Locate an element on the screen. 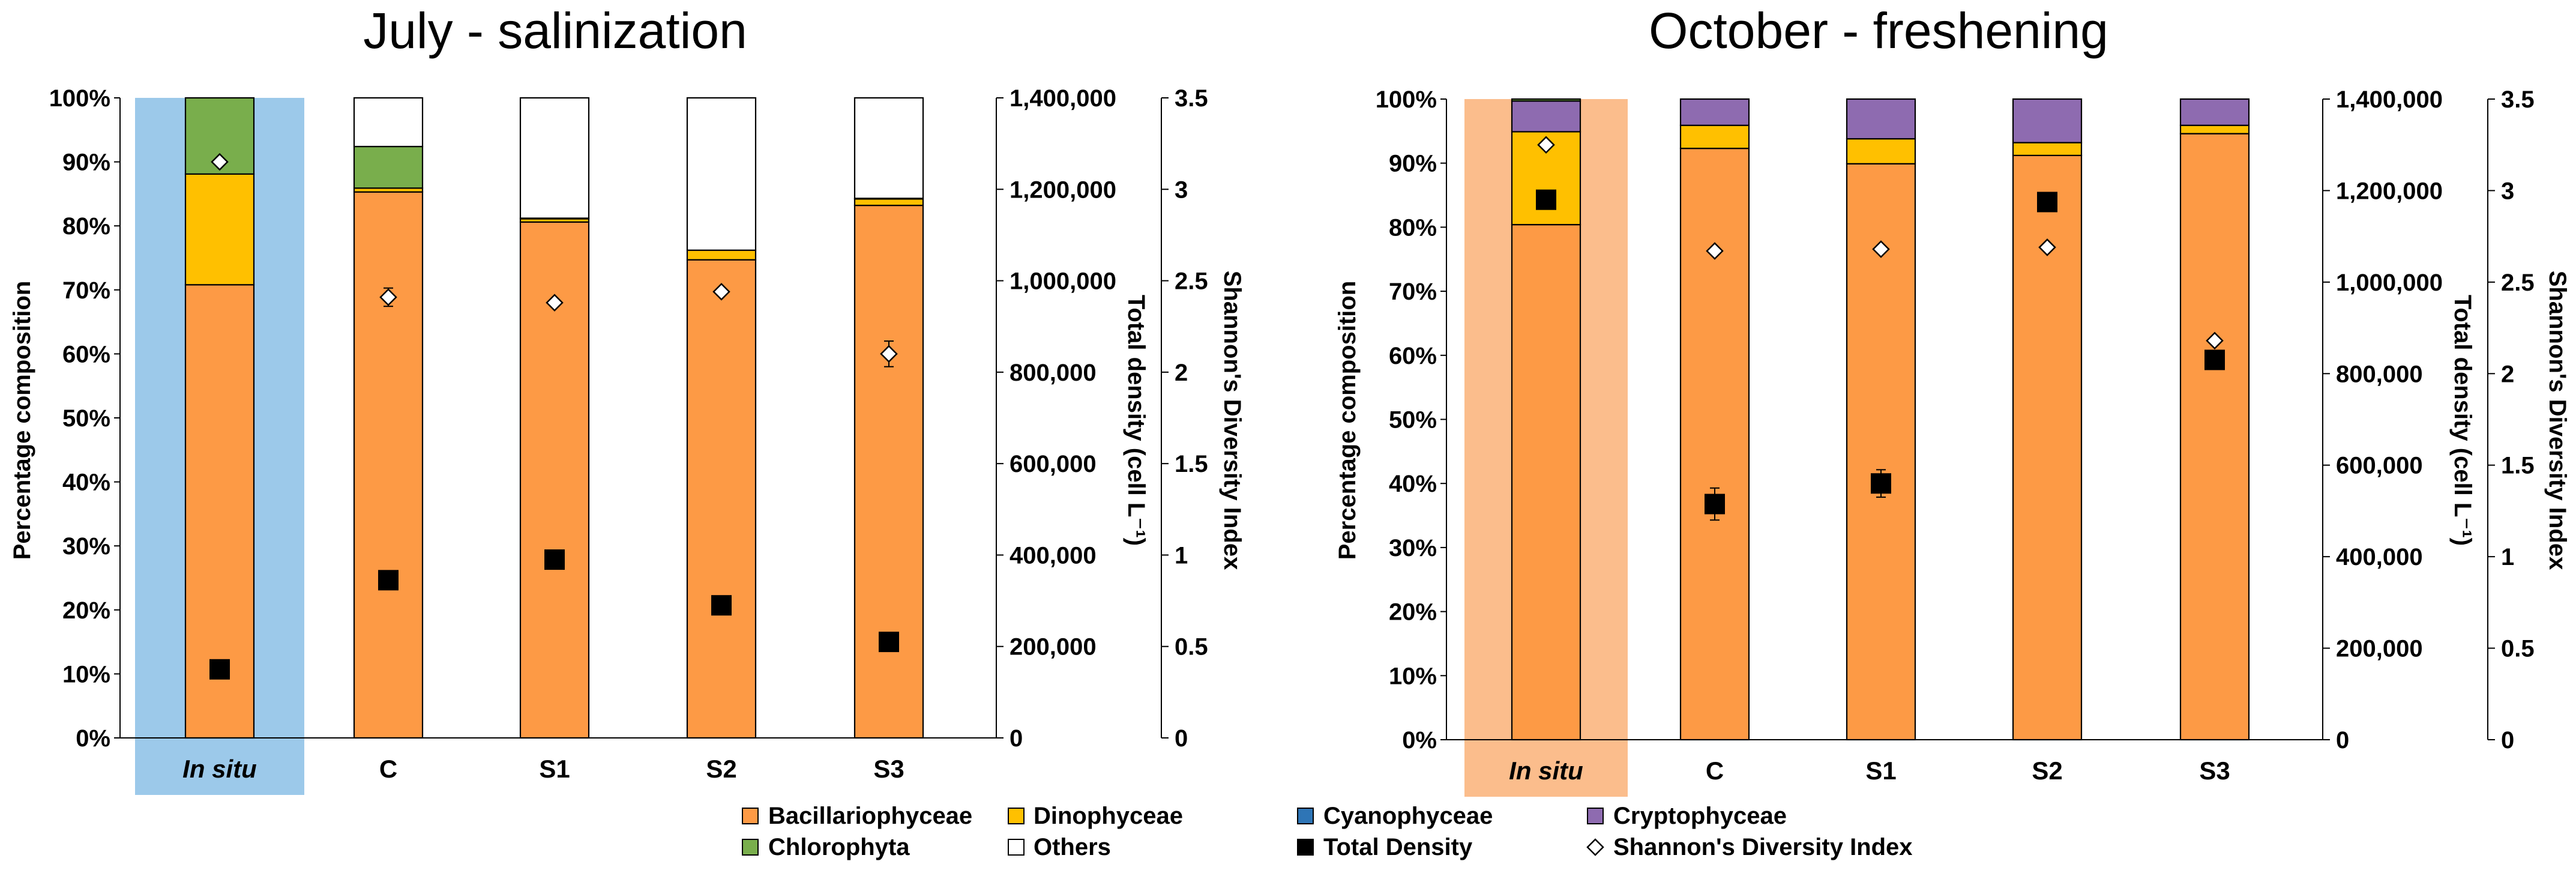  y2-tick-label: 1,400,000 is located at coordinates (1063, 98).